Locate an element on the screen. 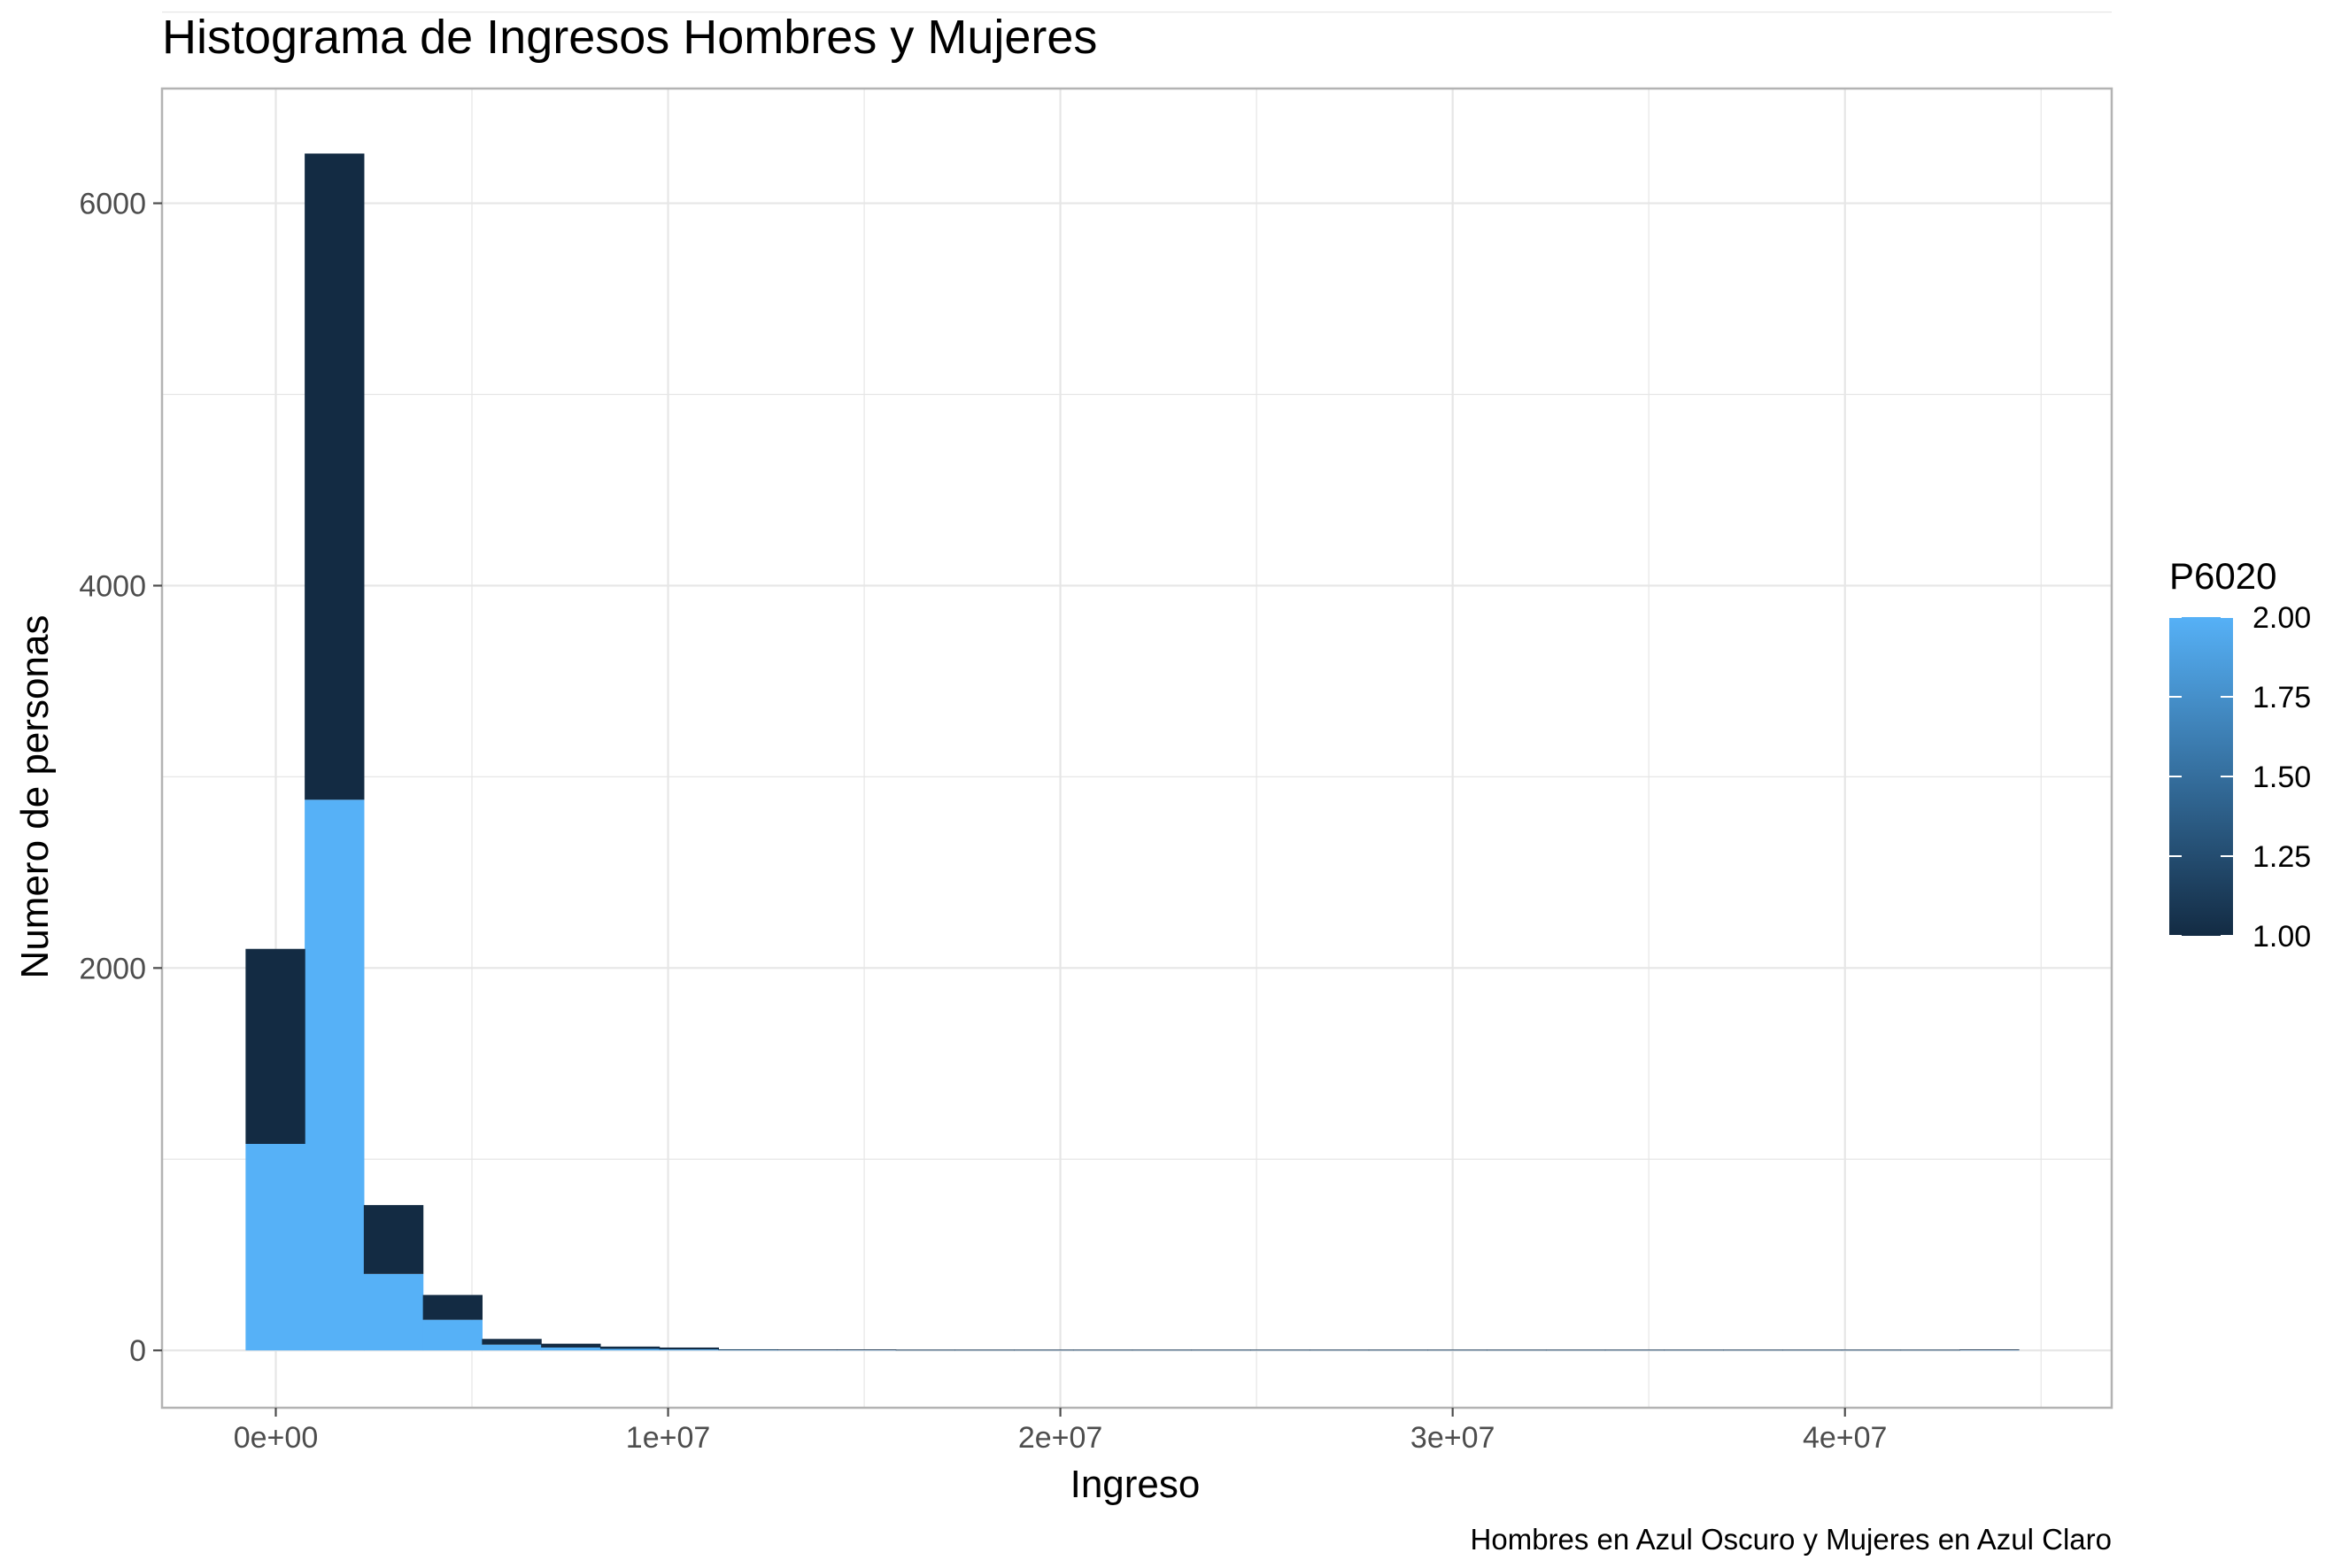 This screenshot has width=2349, height=1568. x-tick-label: 4e+07 is located at coordinates (1845, 1438).